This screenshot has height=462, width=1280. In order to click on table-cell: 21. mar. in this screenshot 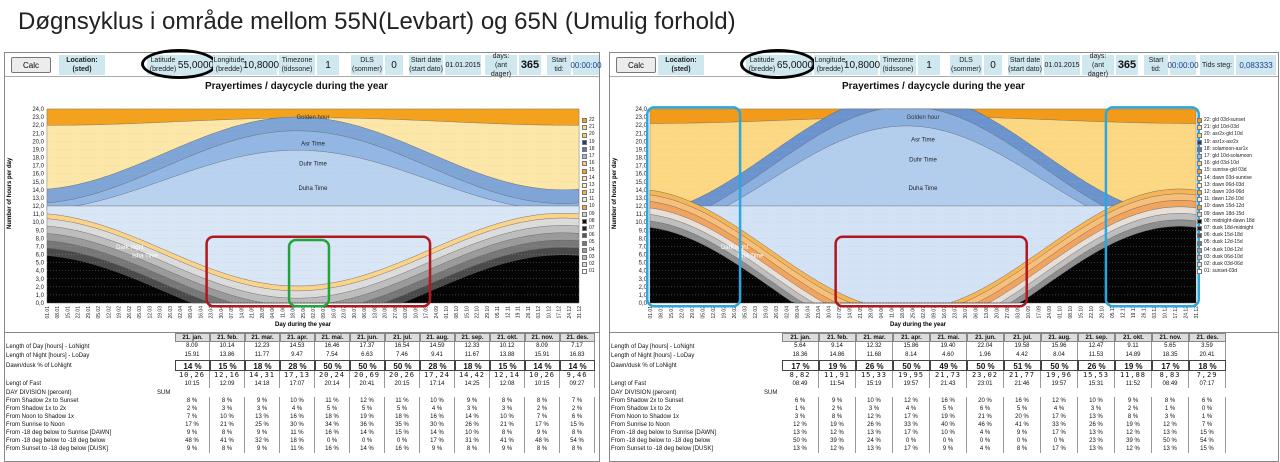, I will do `click(874, 337)`.